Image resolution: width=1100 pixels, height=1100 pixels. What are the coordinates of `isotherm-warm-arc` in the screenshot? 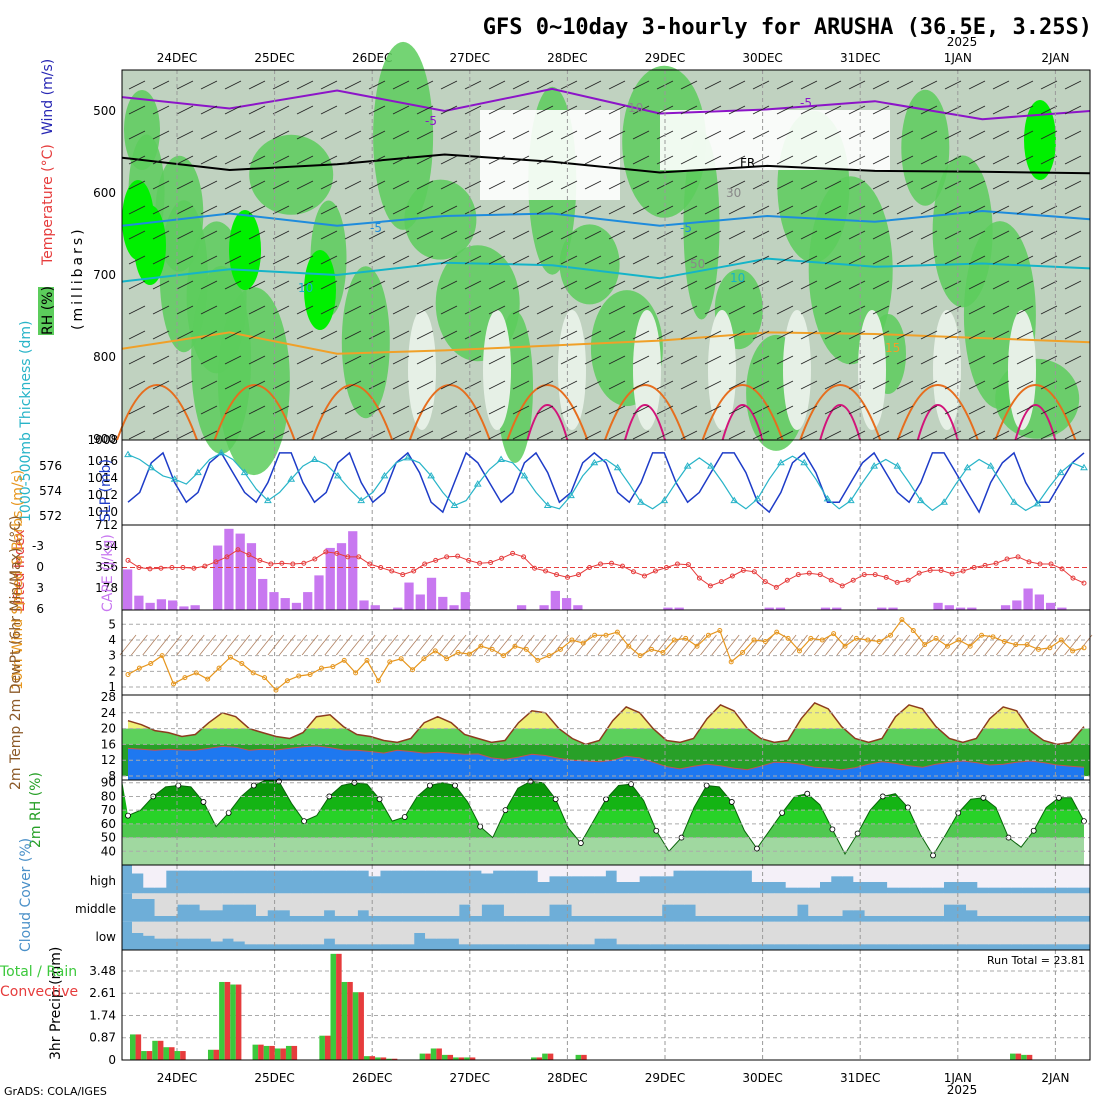 It's located at (1035, 412).